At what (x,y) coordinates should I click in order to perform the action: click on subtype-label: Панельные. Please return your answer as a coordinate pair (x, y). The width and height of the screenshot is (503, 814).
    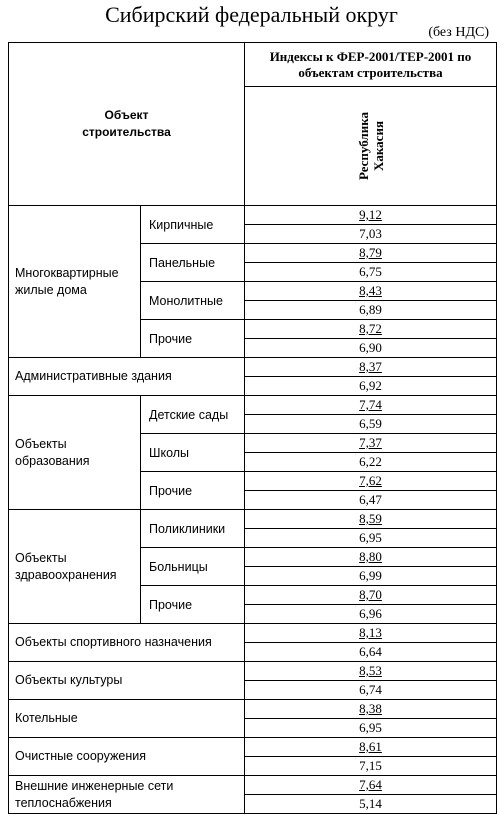
    Looking at the image, I should click on (192, 262).